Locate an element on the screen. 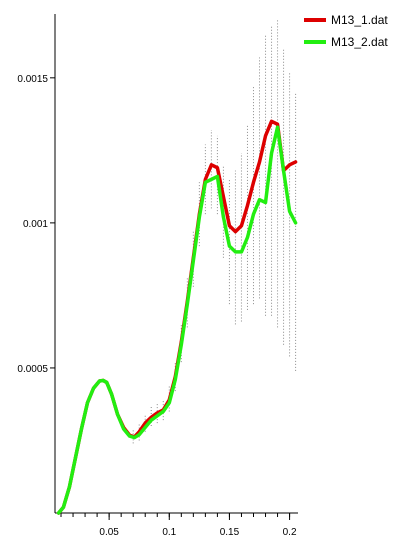  x-tick-label: 0.05 is located at coordinates (109, 532).